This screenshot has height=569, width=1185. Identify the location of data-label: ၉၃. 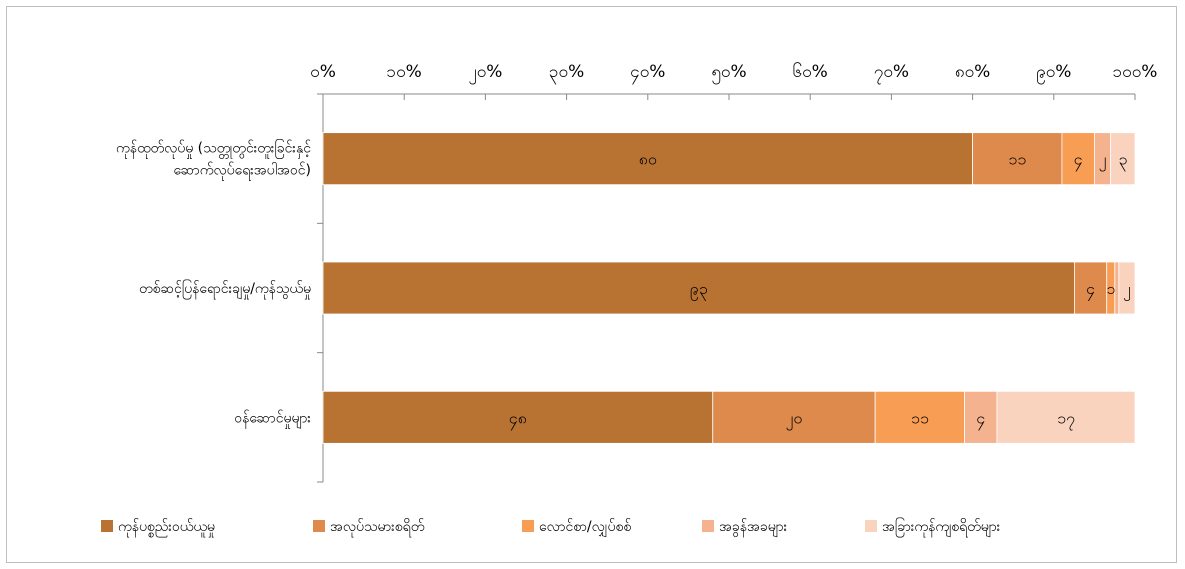
(699, 290).